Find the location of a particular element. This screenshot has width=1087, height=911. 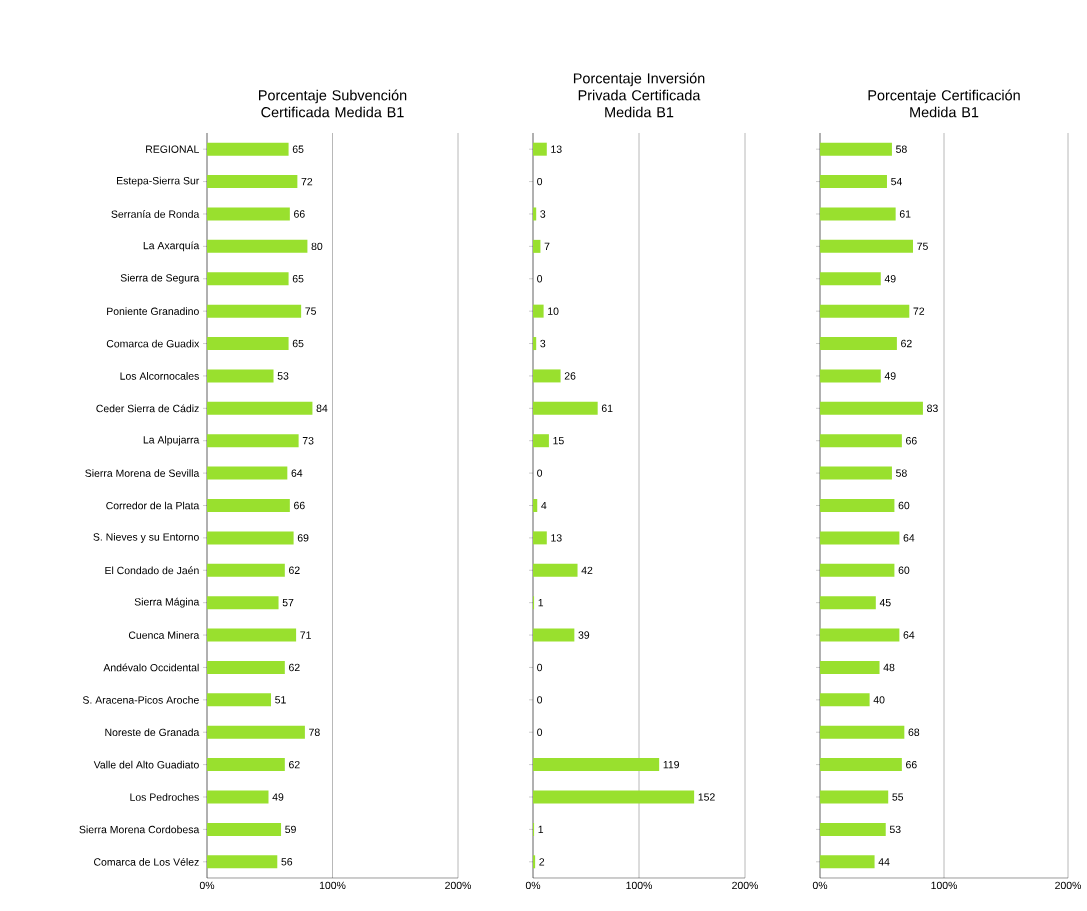

data-label: 72 is located at coordinates (307, 181).